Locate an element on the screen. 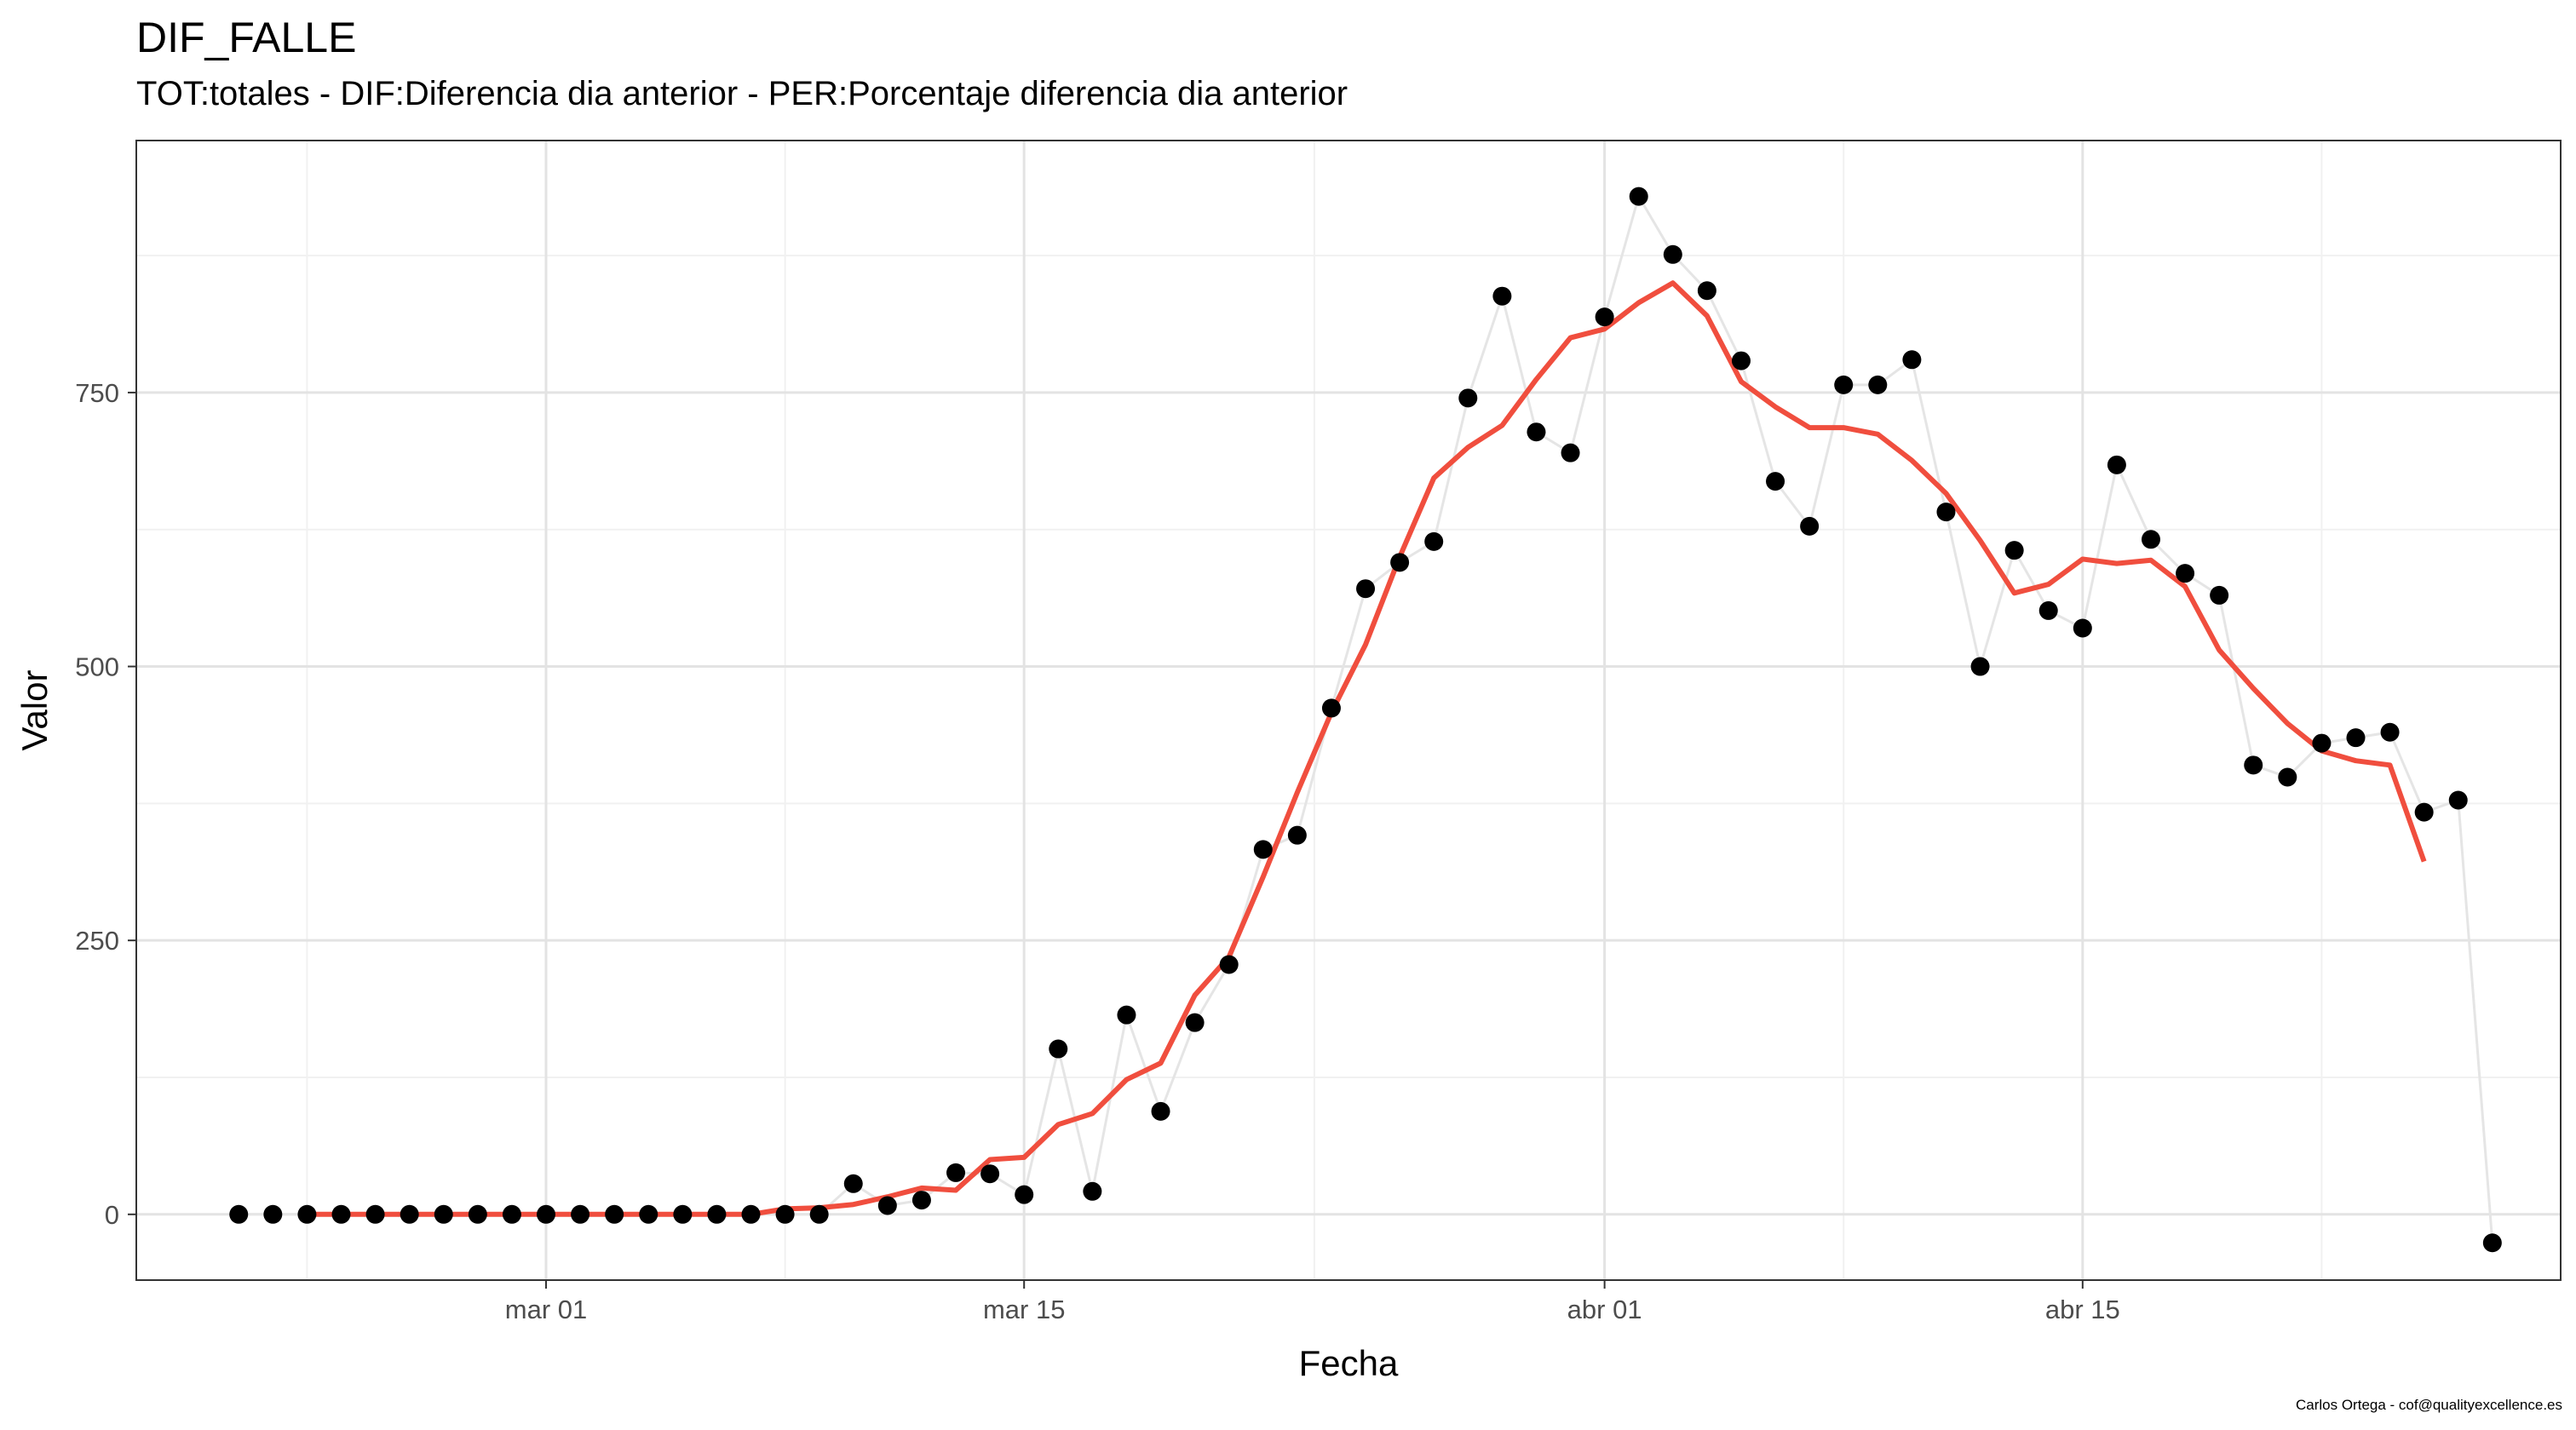 The height and width of the screenshot is (1430, 2576). y-axis-title: Valor is located at coordinates (35, 710).